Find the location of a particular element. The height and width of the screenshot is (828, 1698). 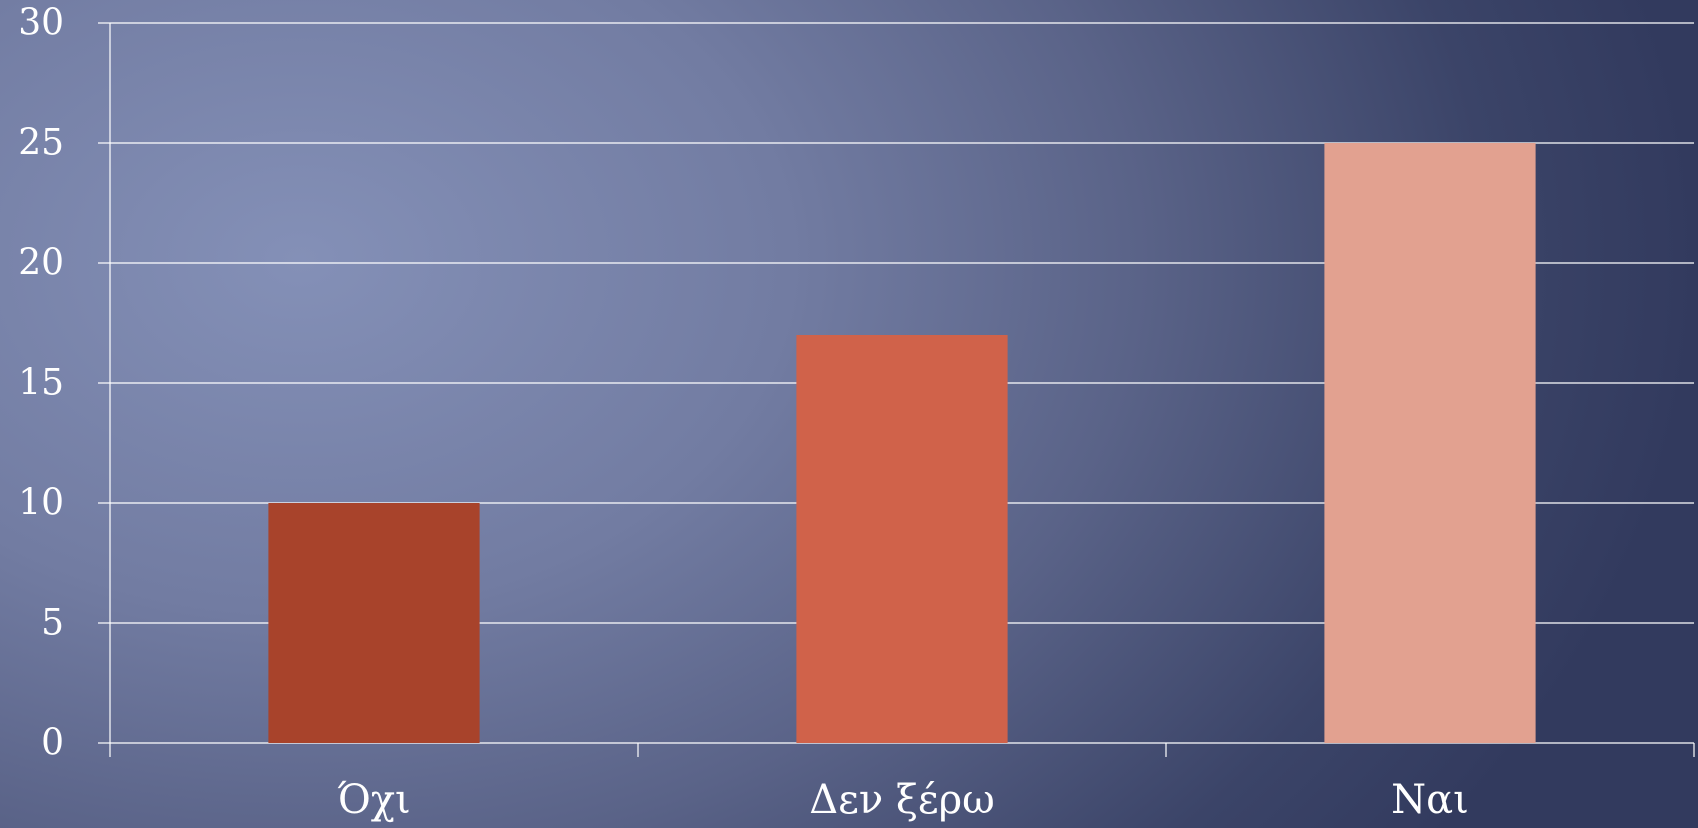

category-label: Δεν ξέρω is located at coordinates (902, 800).